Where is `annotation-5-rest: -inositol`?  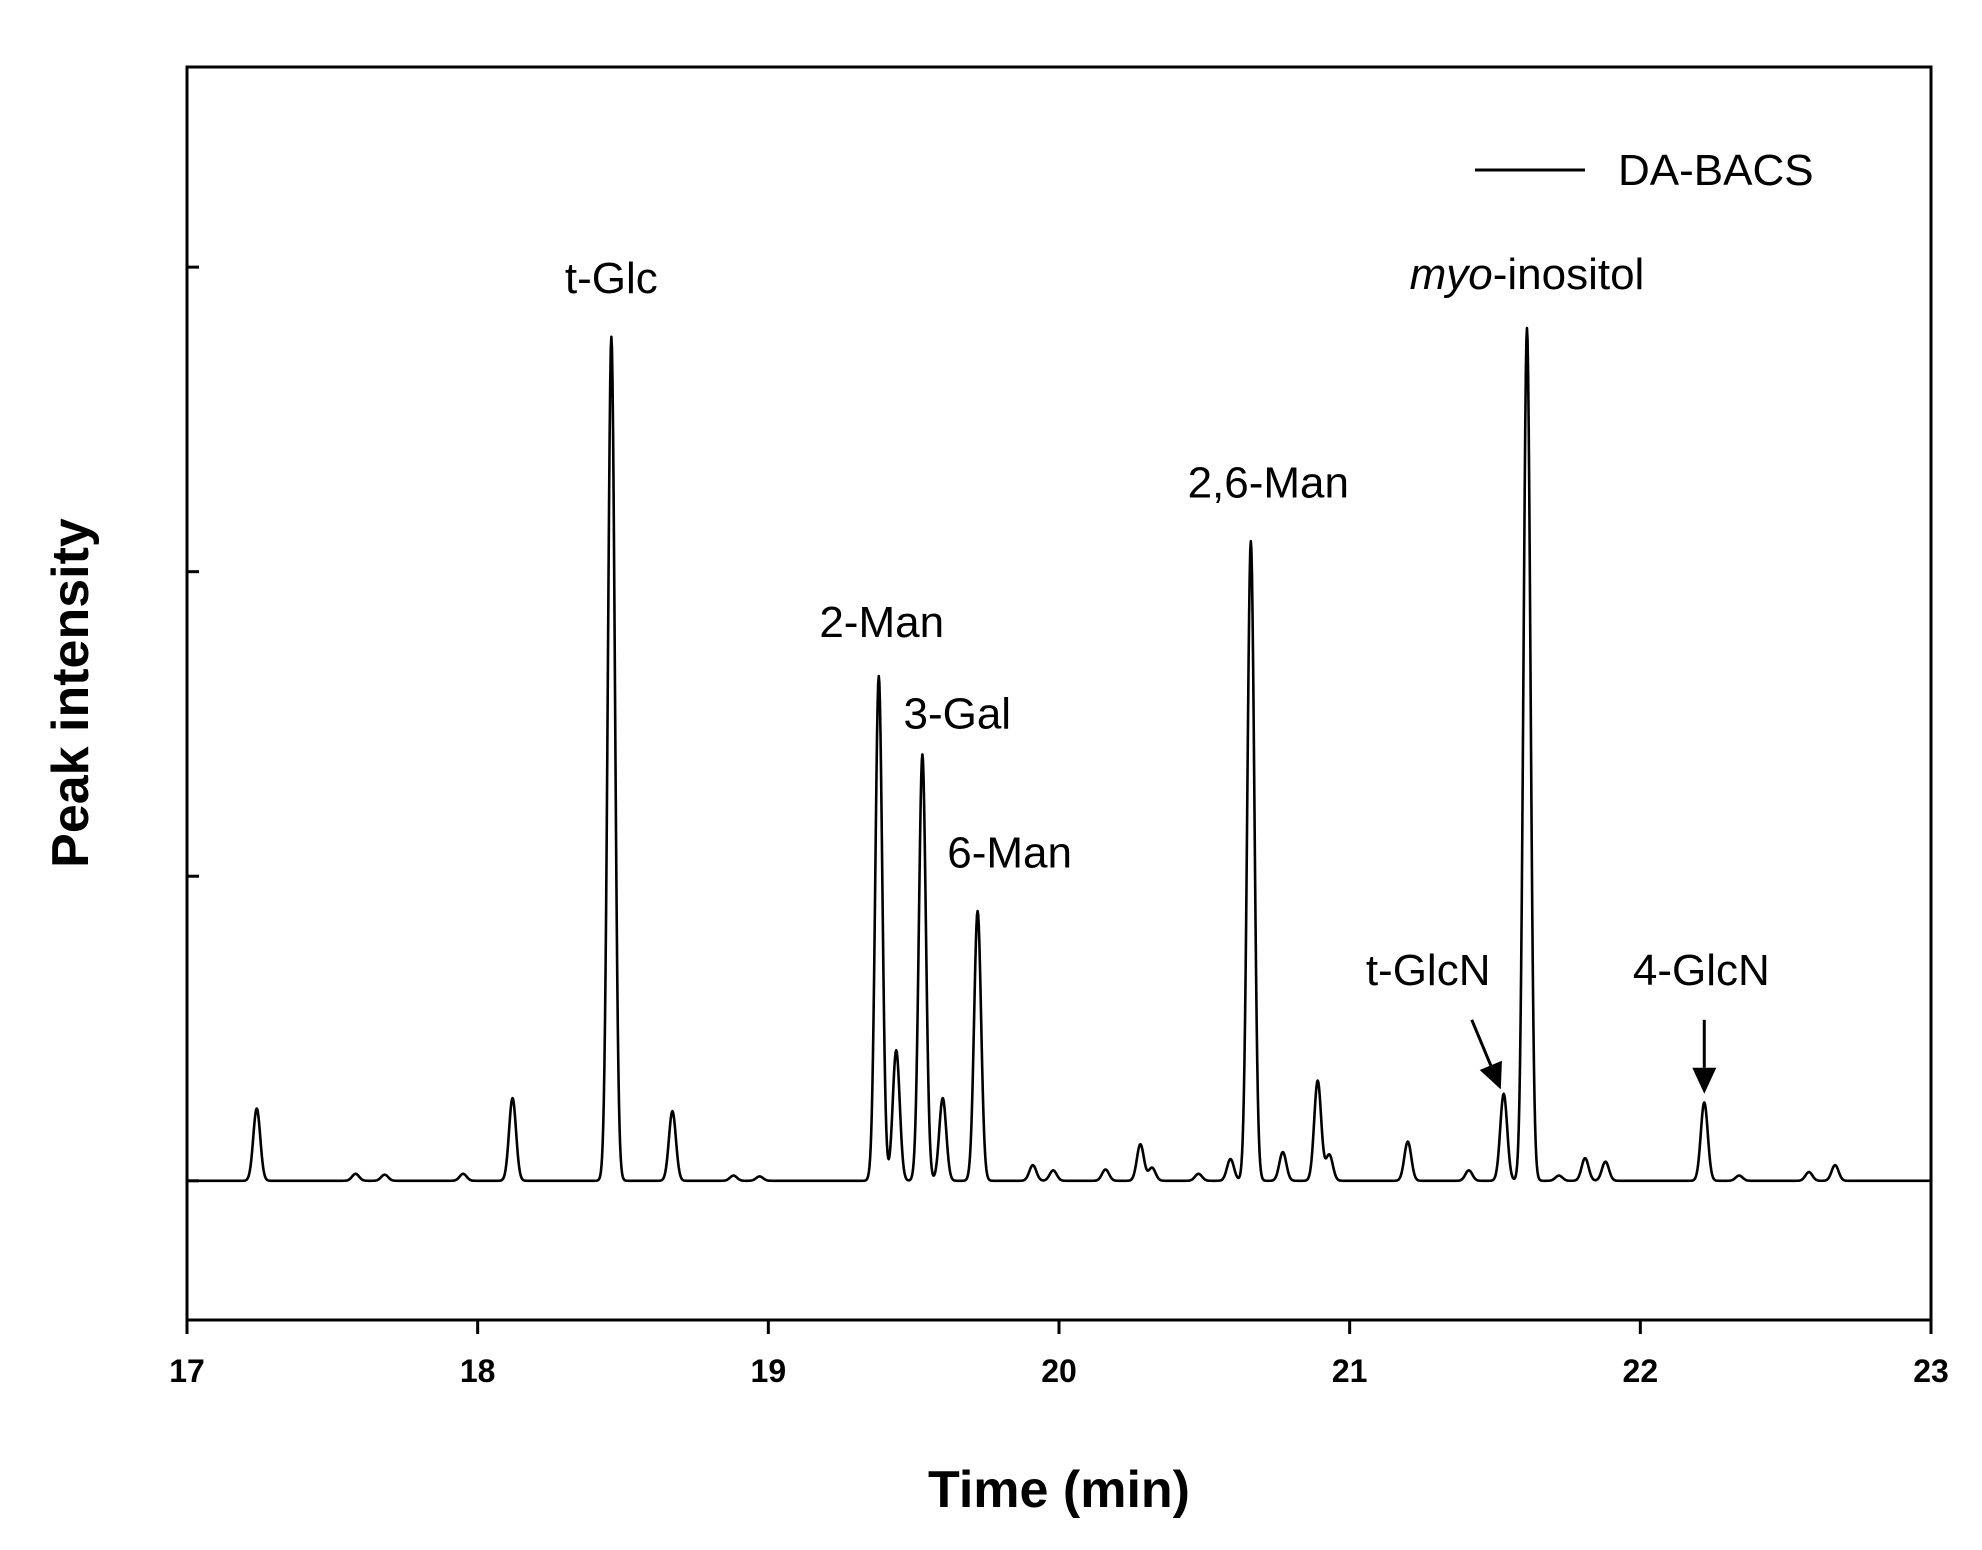
annotation-5-rest: -inositol is located at coordinates (1569, 274).